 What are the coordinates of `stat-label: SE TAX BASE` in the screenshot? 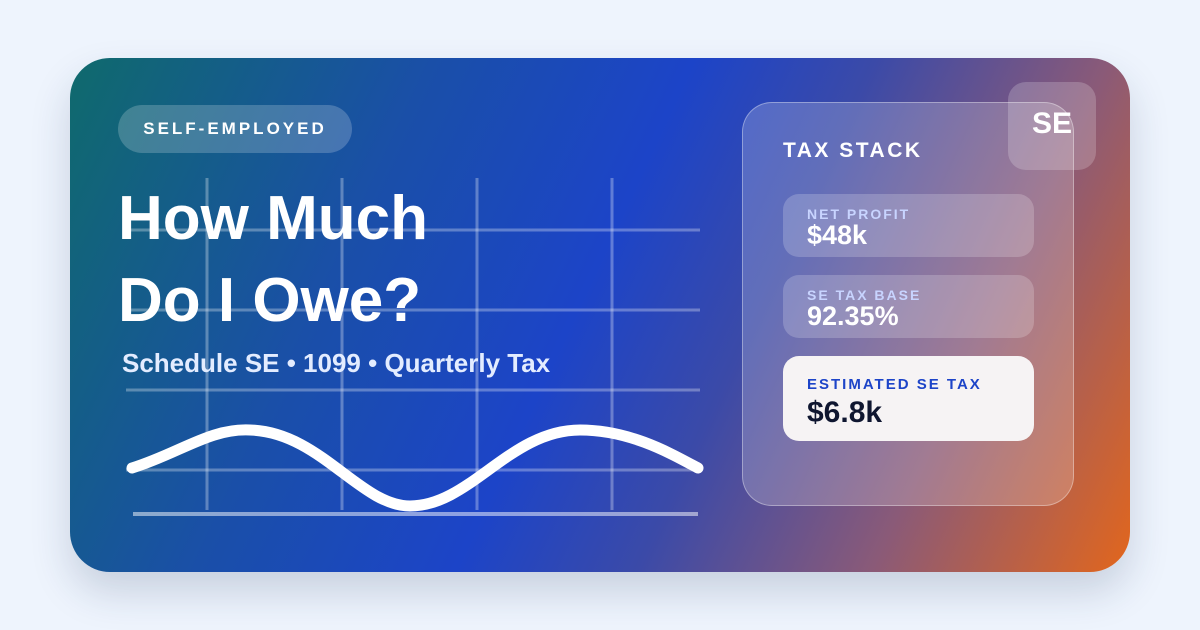 It's located at (864, 295).